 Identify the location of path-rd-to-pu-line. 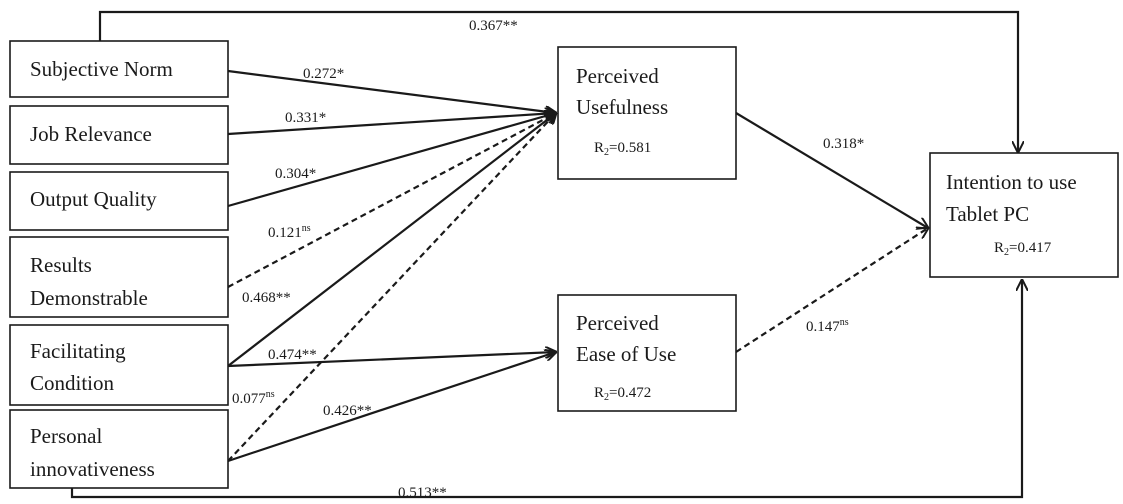
(391, 200).